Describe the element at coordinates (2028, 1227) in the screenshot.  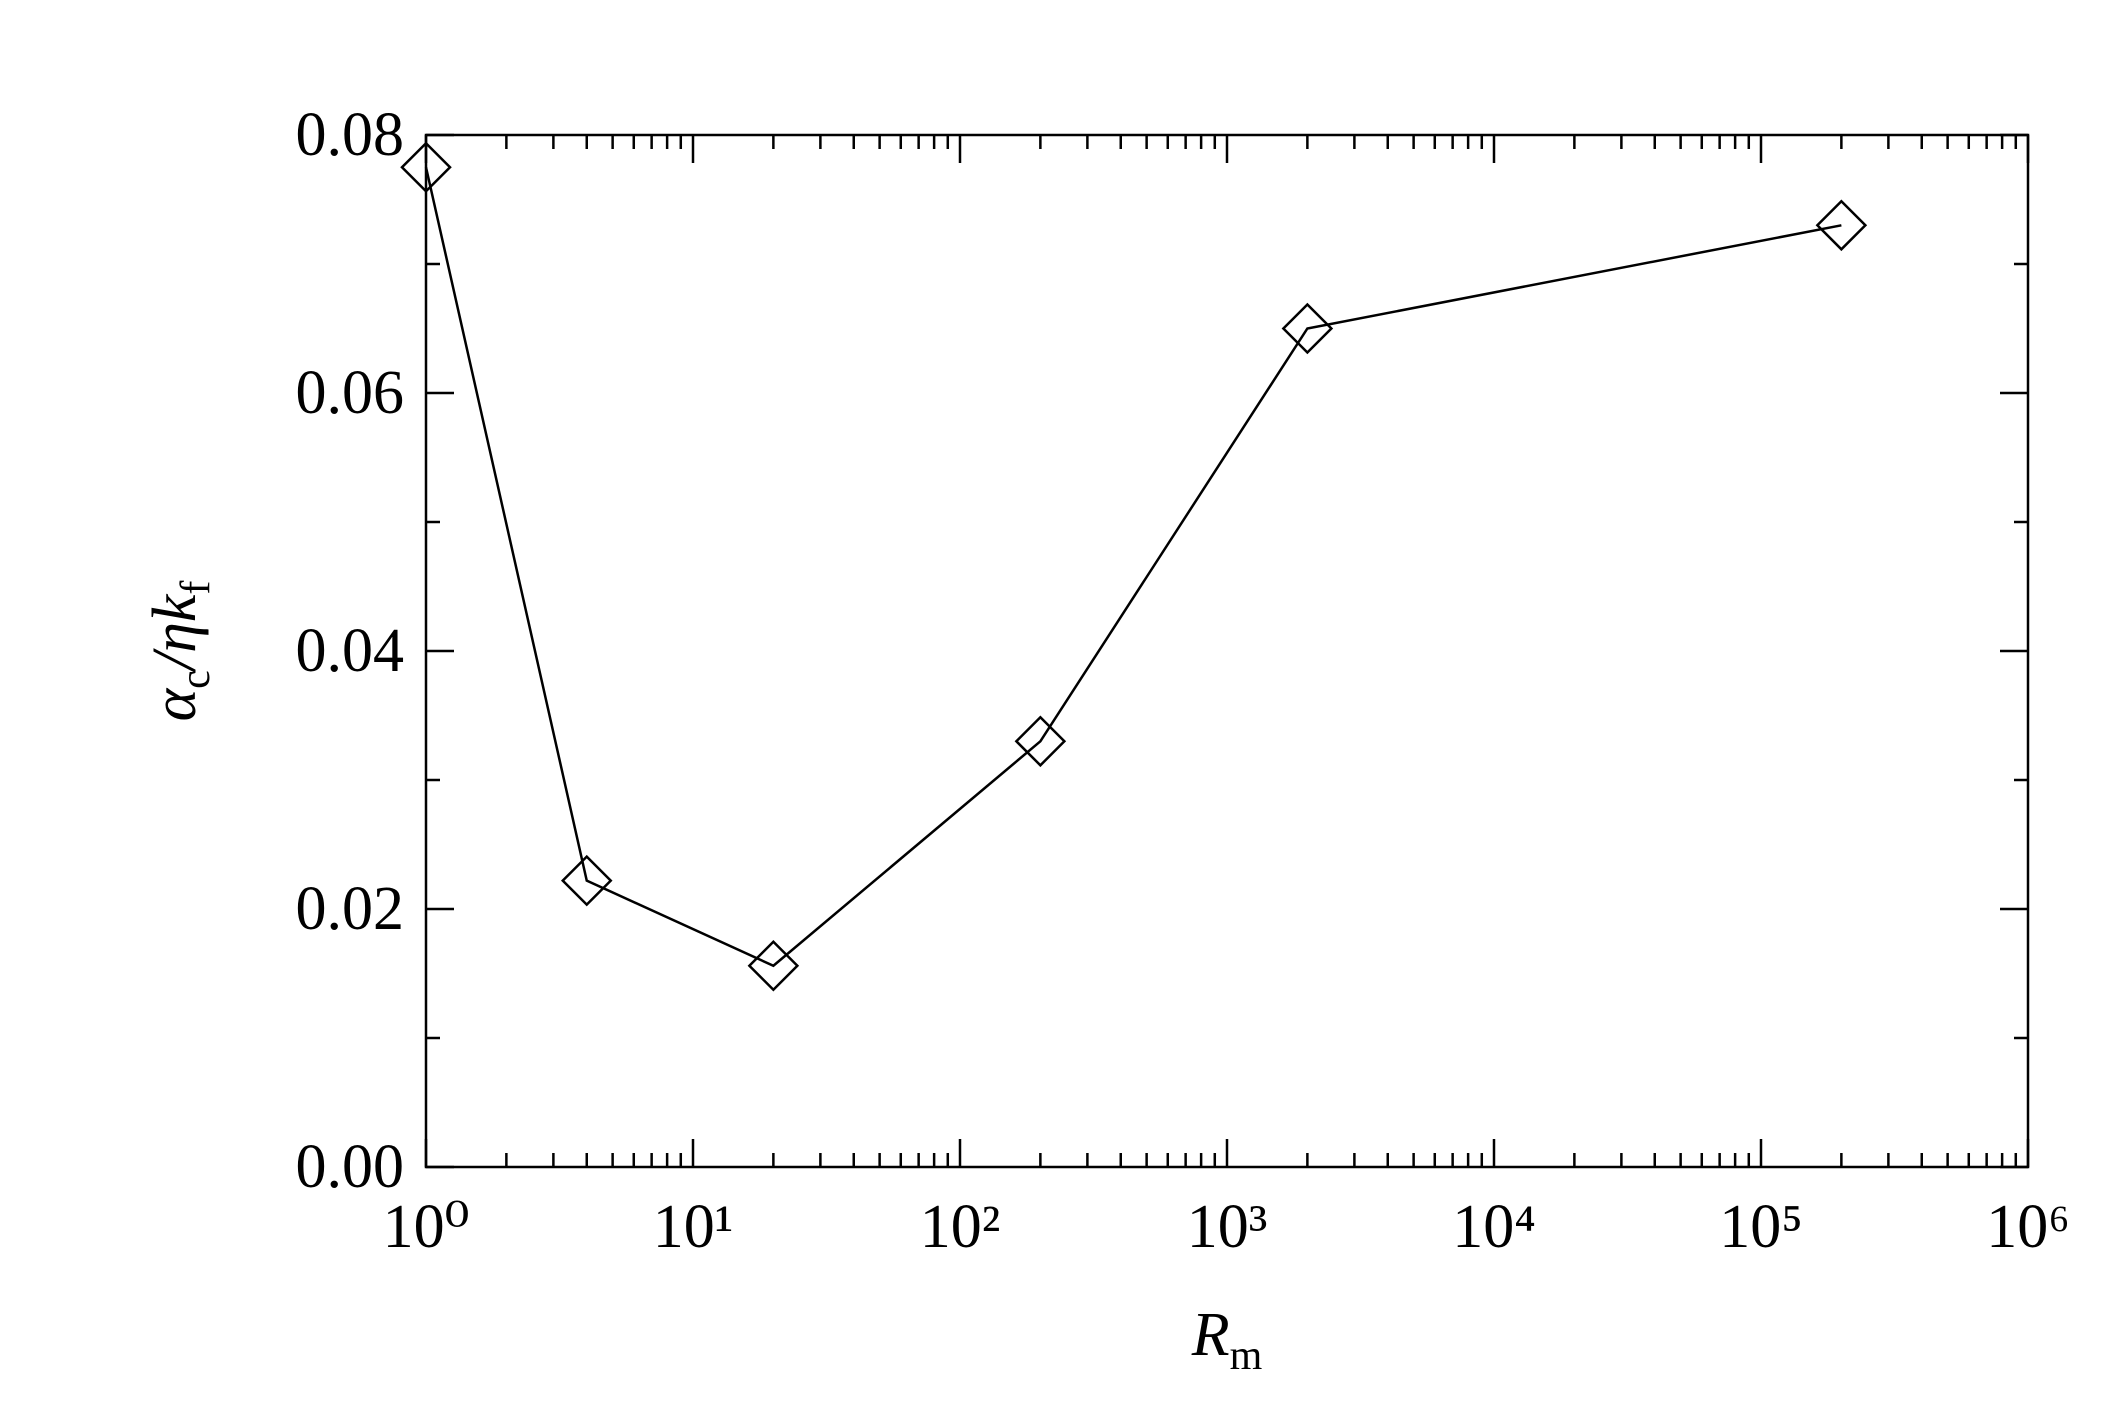
I see `x-tick-label: 10⁶` at that location.